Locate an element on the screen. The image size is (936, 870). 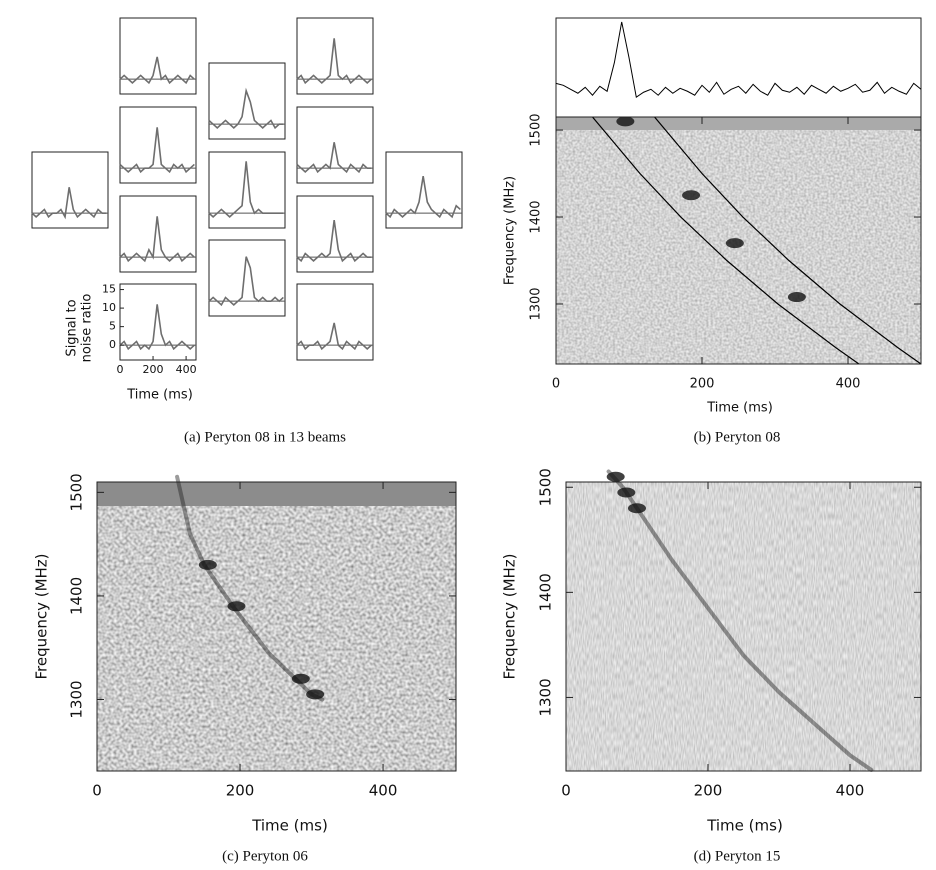
y-axis-label: Signal to is located at coordinates (72, 327).